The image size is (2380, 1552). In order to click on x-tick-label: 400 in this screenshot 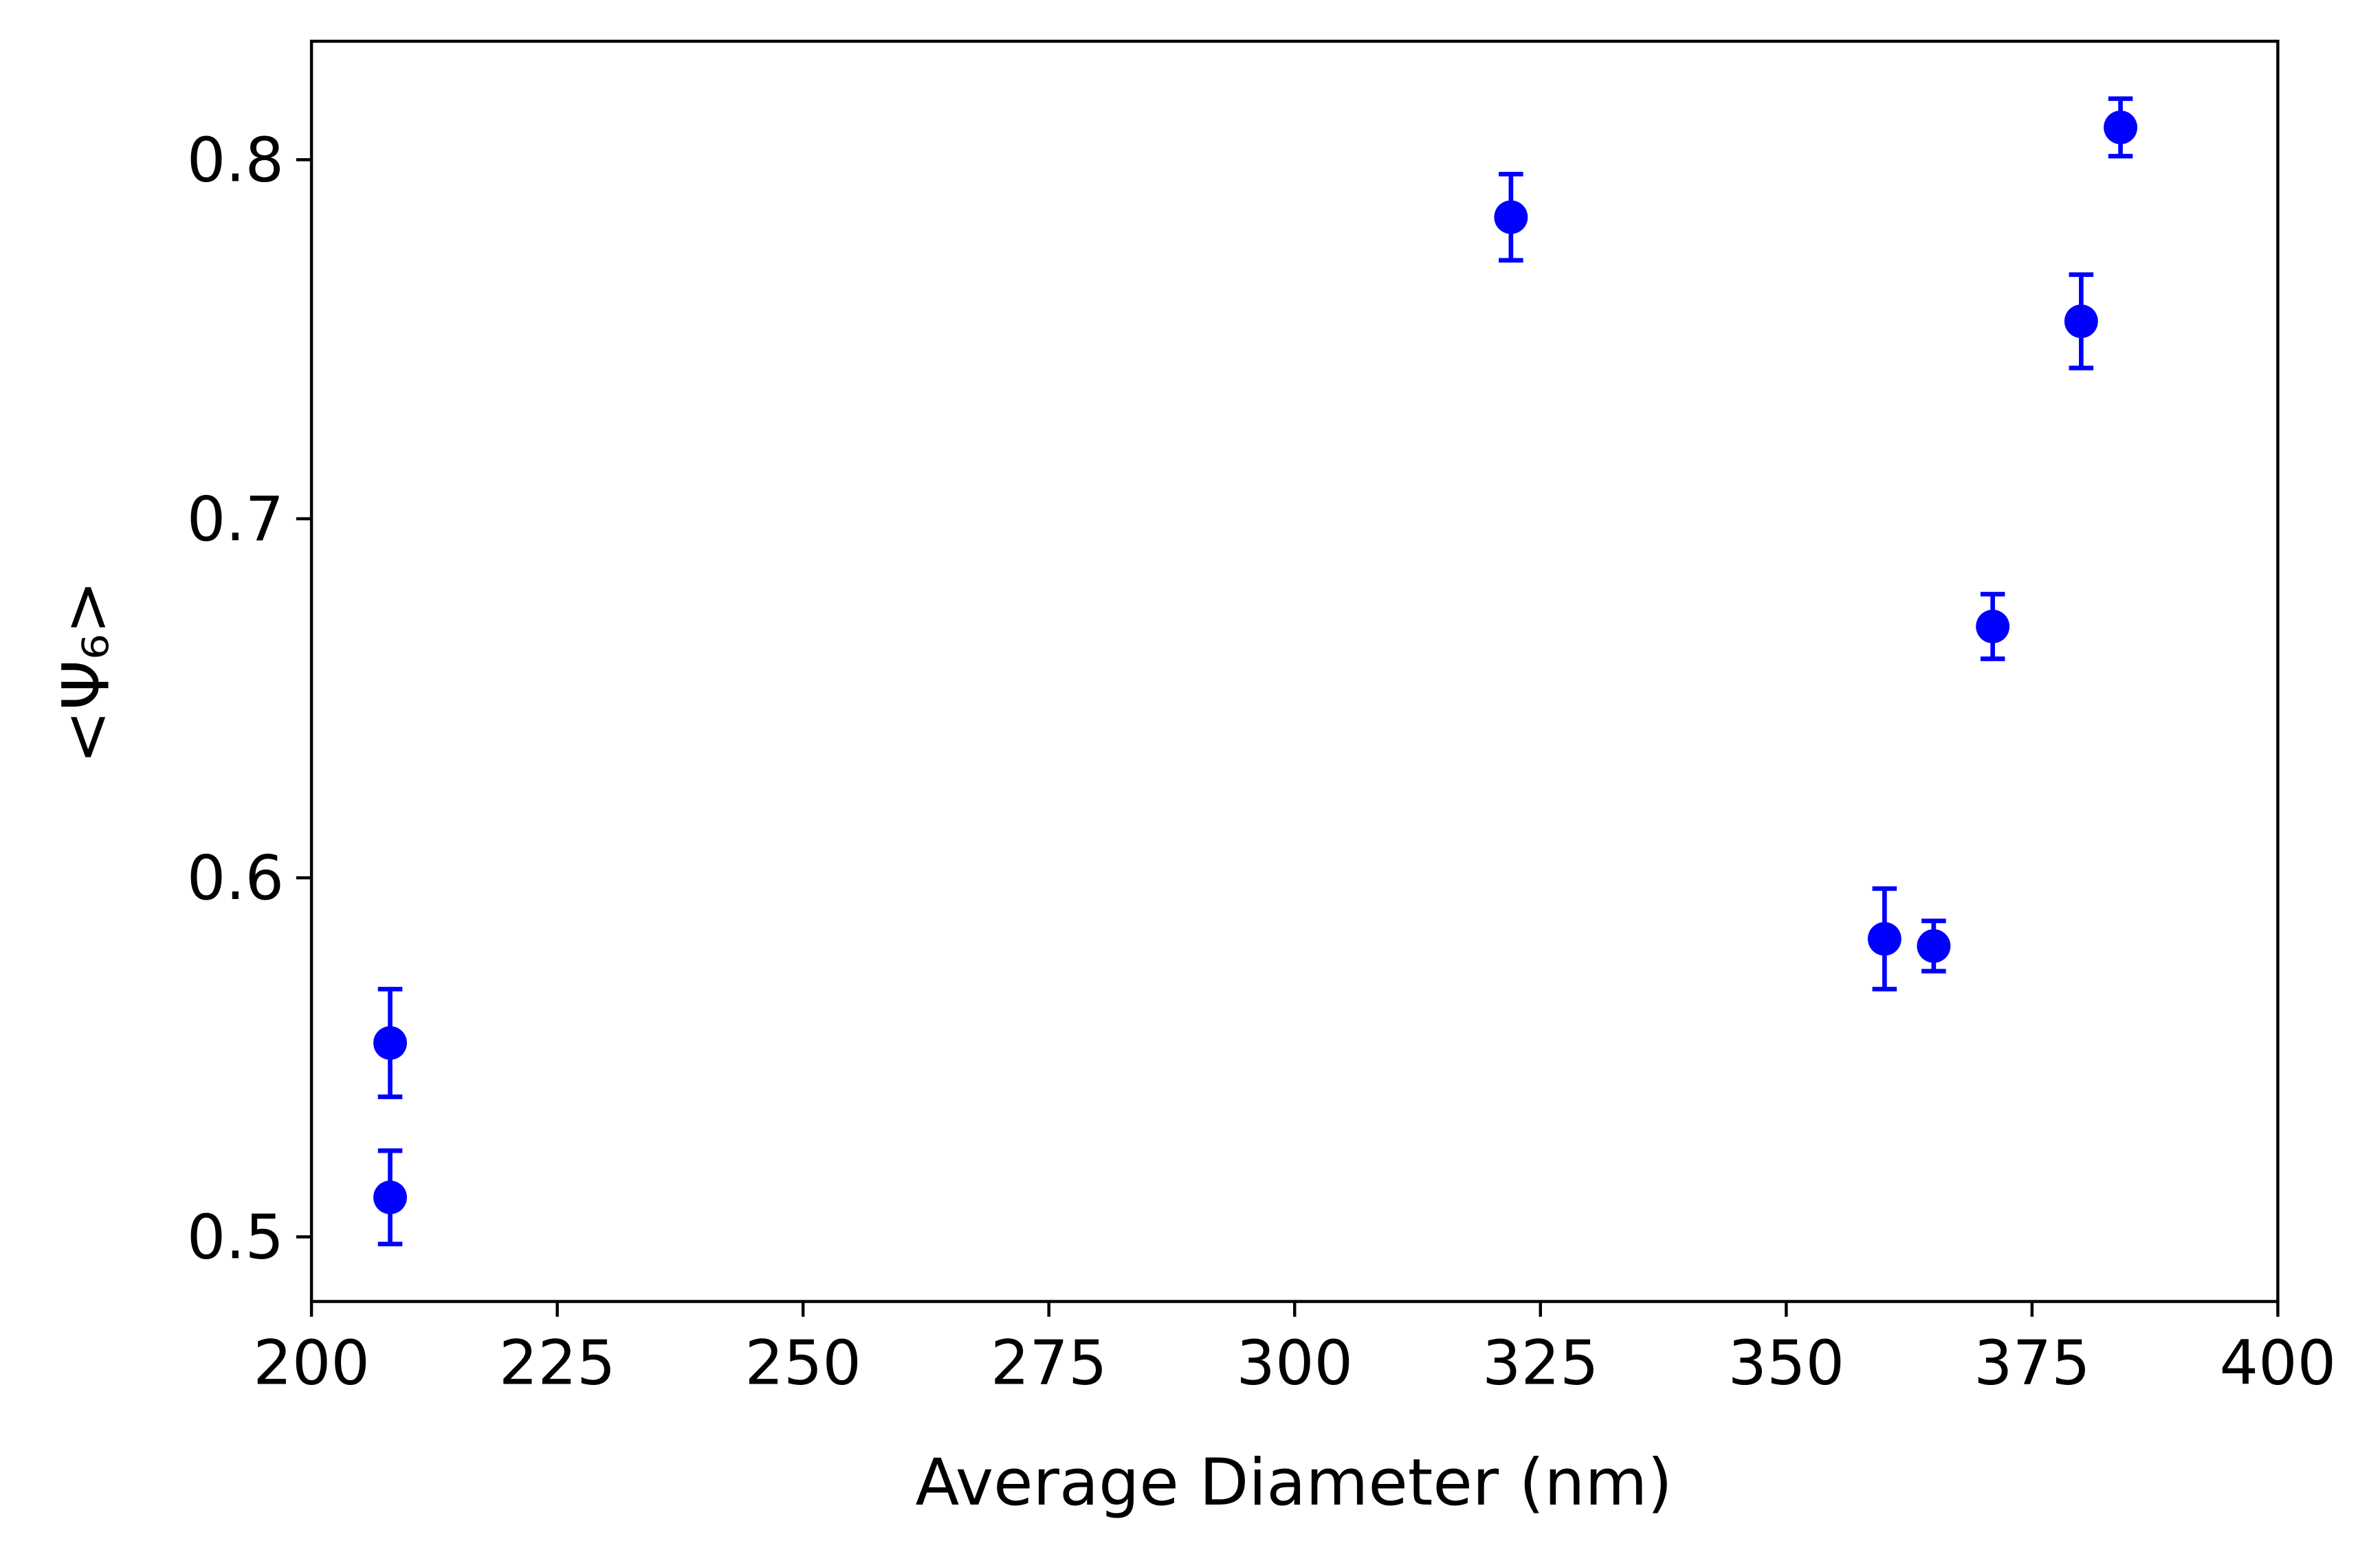, I will do `click(2278, 1363)`.